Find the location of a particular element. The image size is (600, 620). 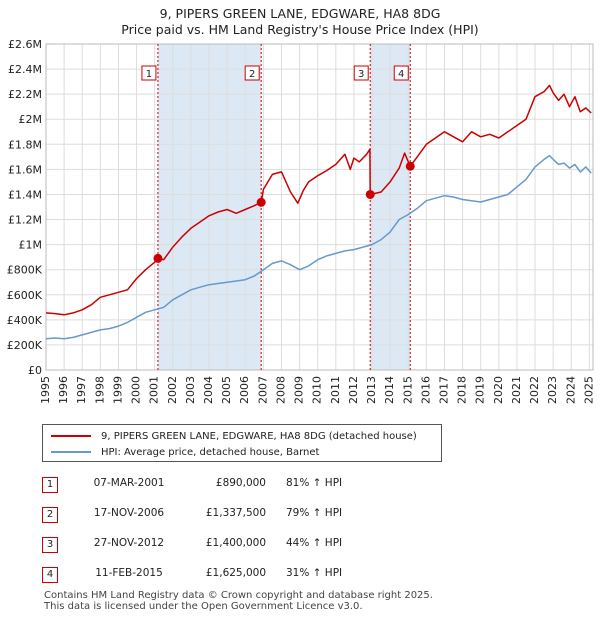

x-tick-label: 2013 is located at coordinates (371, 390).